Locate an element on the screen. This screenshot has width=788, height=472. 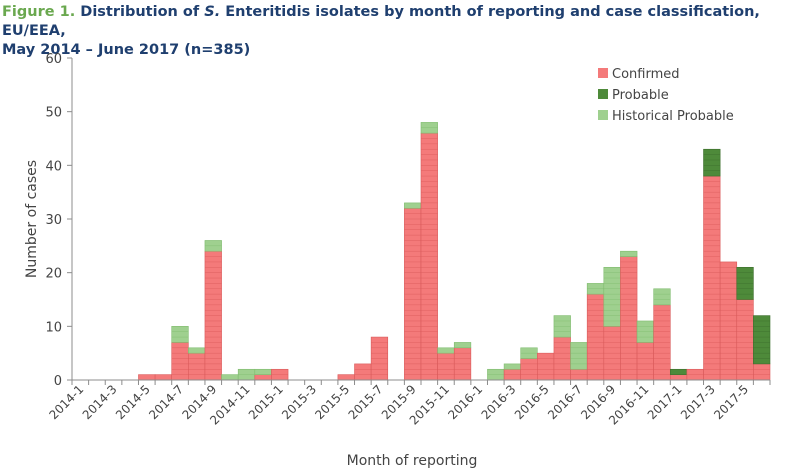
bar-2014-7-historical-probable is located at coordinates (180, 334).